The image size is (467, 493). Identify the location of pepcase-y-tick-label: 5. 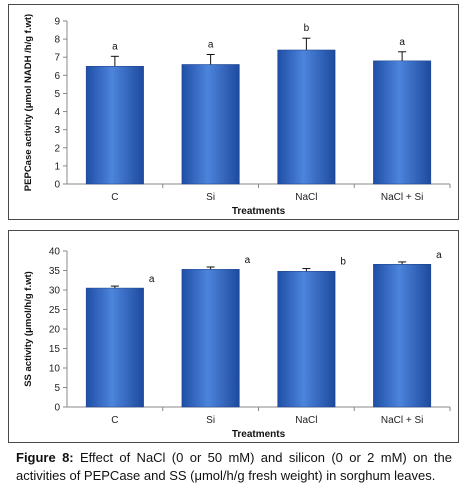
(57, 94).